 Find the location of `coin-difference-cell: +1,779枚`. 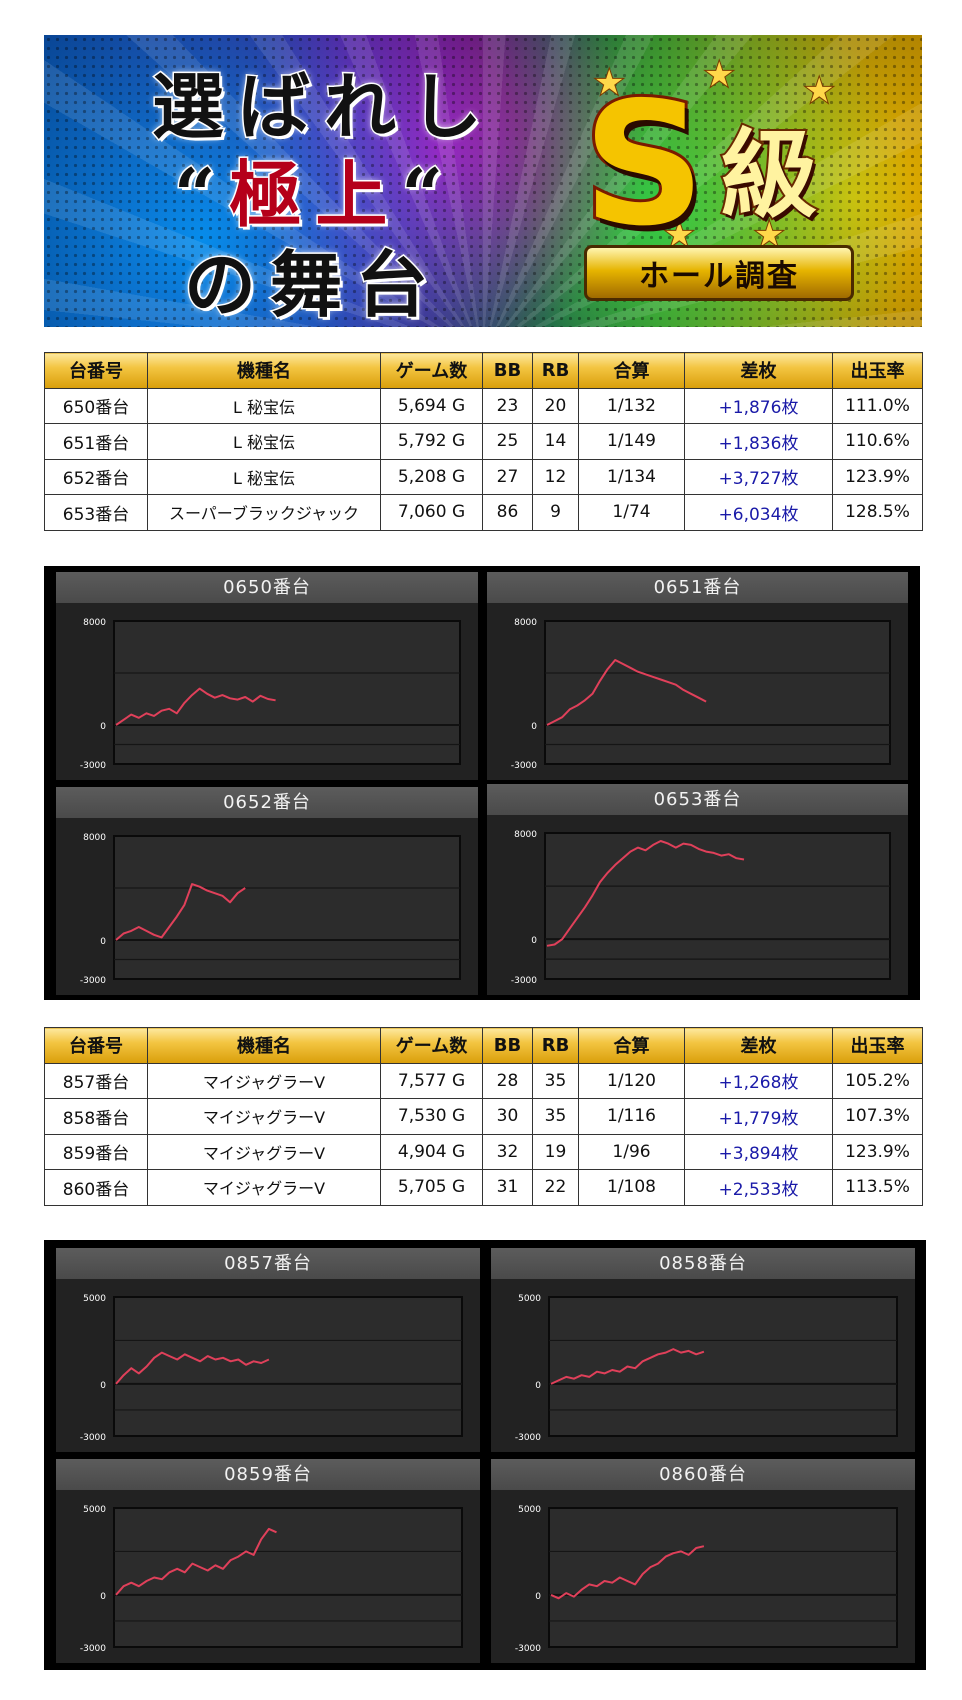

coin-difference-cell: +1,779枚 is located at coordinates (758, 1116).